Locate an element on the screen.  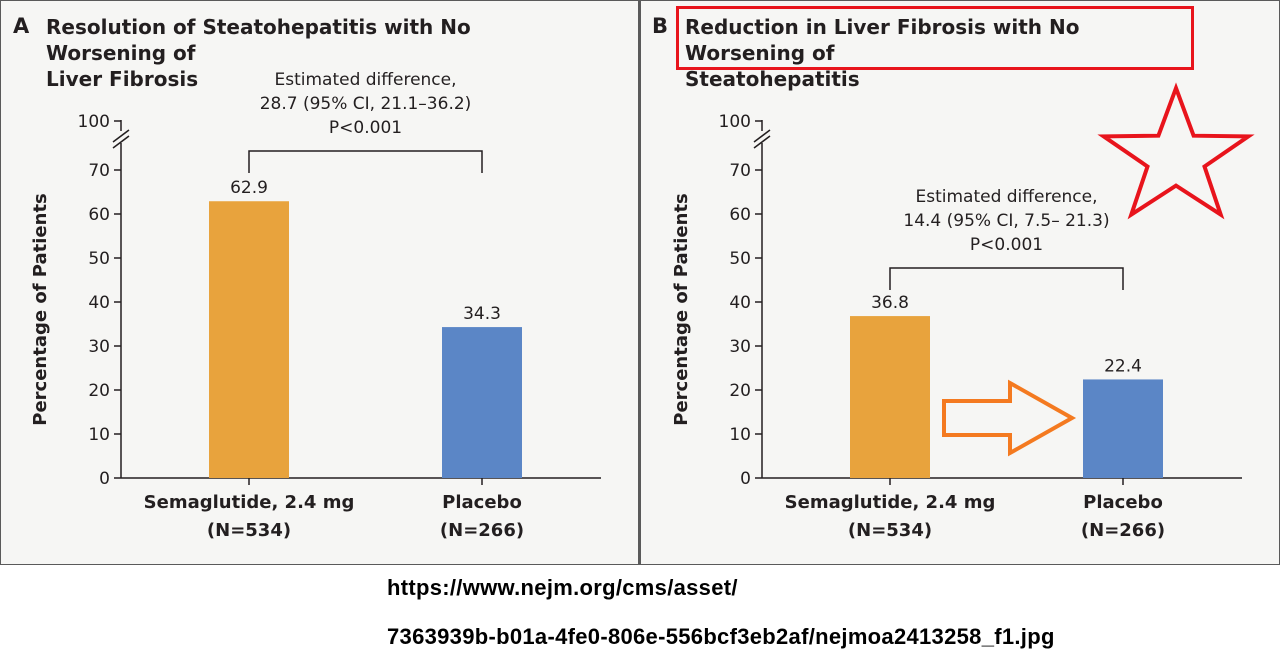
panel-b-letter: B is located at coordinates (660, 26).